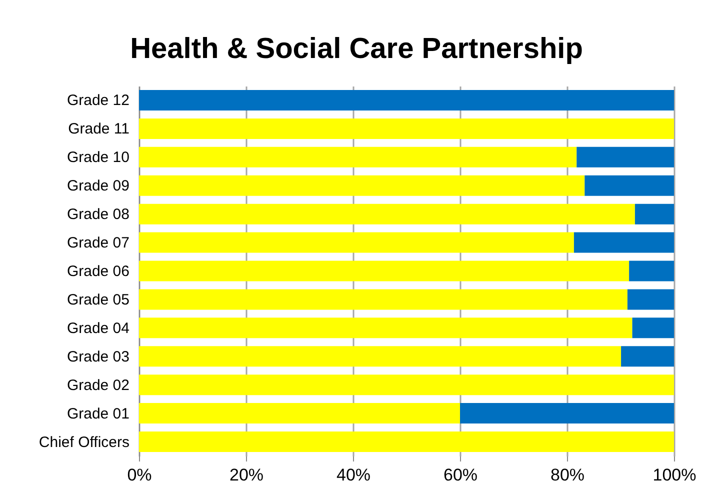  Describe the element at coordinates (139, 475) in the screenshot. I see `x-tick-label: 0%` at that location.